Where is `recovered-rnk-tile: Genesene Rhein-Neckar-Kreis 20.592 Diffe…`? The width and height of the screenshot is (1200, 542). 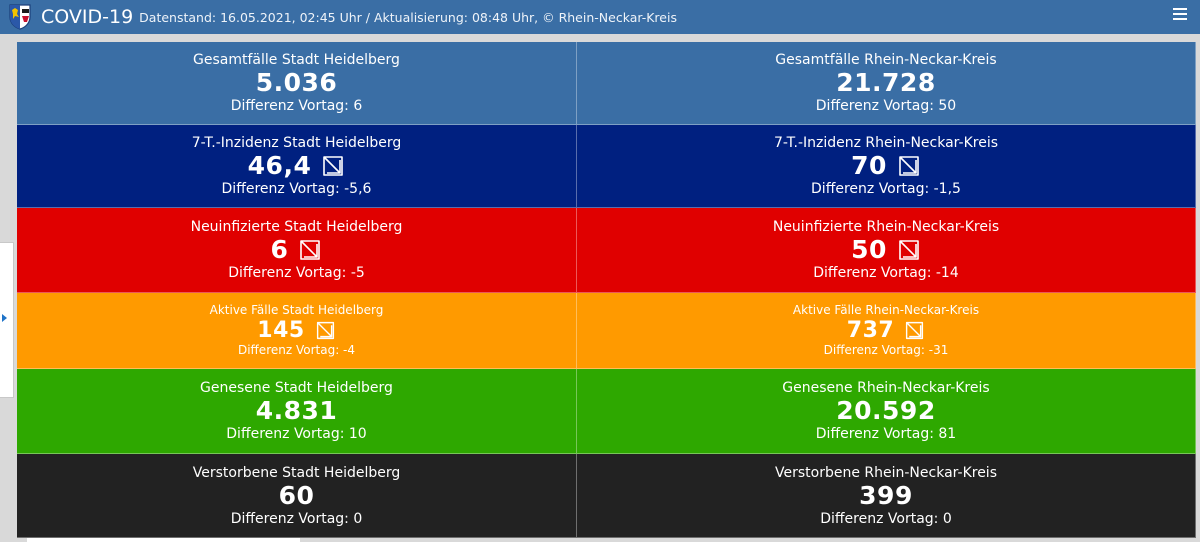
recovered-rnk-tile: Genesene Rhein-Neckar-Kreis 20.592 Diffe… is located at coordinates (886, 411).